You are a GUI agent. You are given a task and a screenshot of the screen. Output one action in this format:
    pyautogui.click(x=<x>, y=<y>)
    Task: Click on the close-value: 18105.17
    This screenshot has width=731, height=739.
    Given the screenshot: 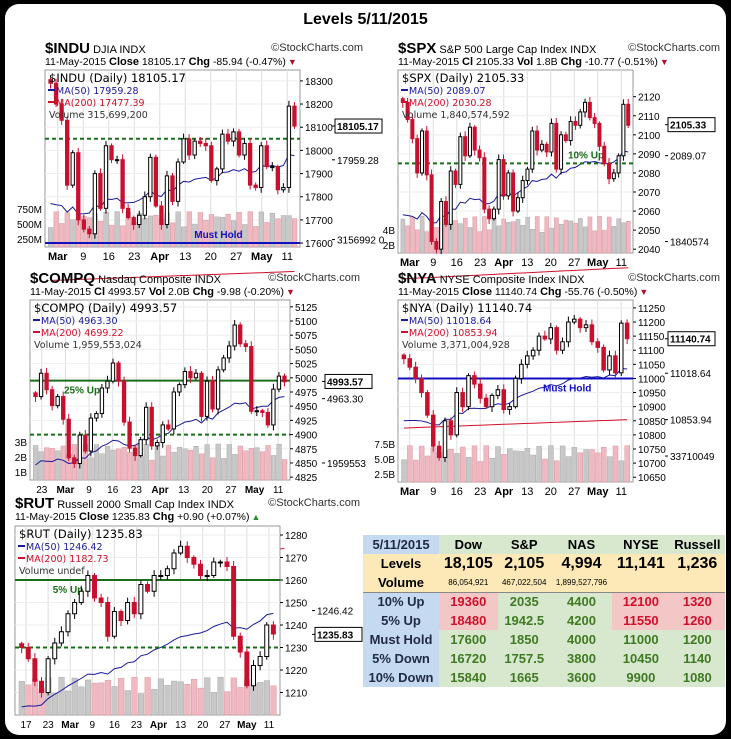 What is the action you would take?
    pyautogui.click(x=163, y=62)
    